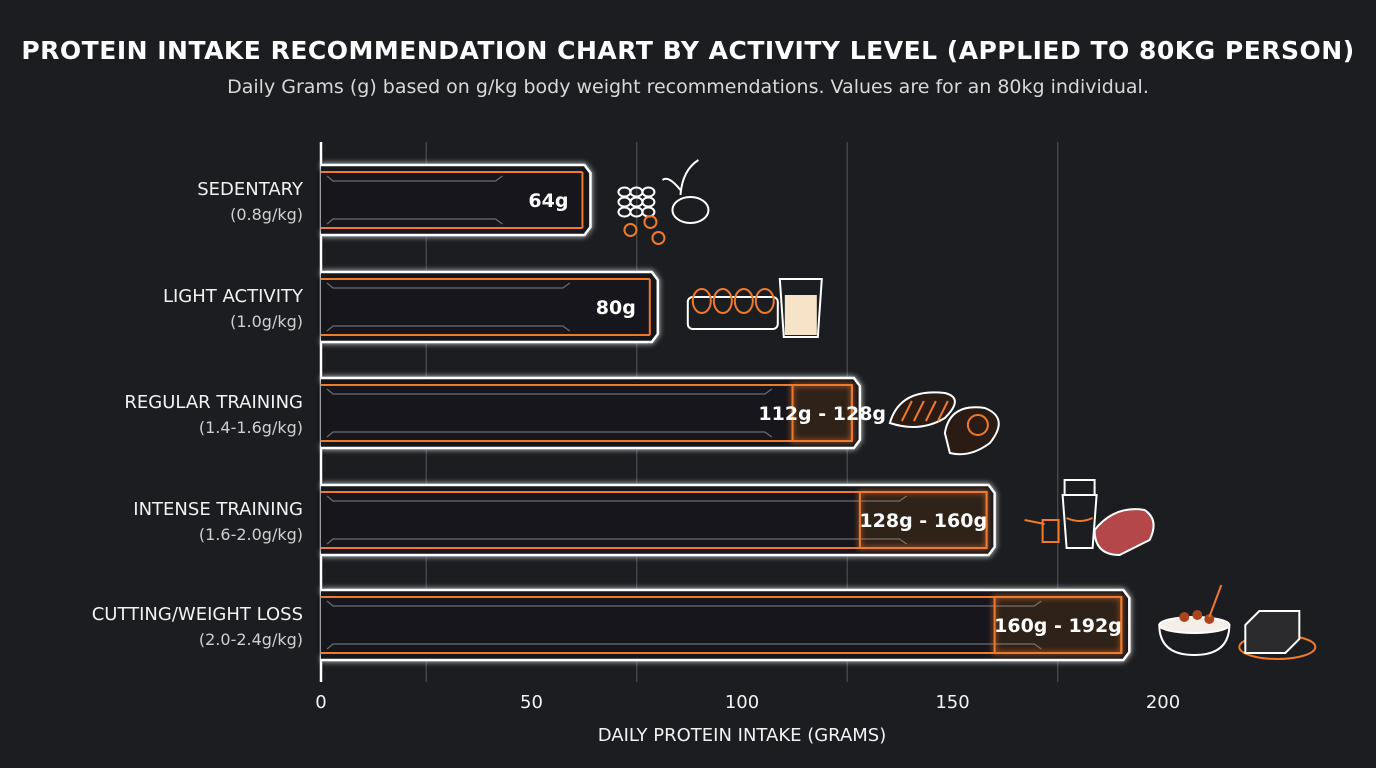  What do you see at coordinates (1163, 702) in the screenshot?
I see `x-tick-label: 200` at bounding box center [1163, 702].